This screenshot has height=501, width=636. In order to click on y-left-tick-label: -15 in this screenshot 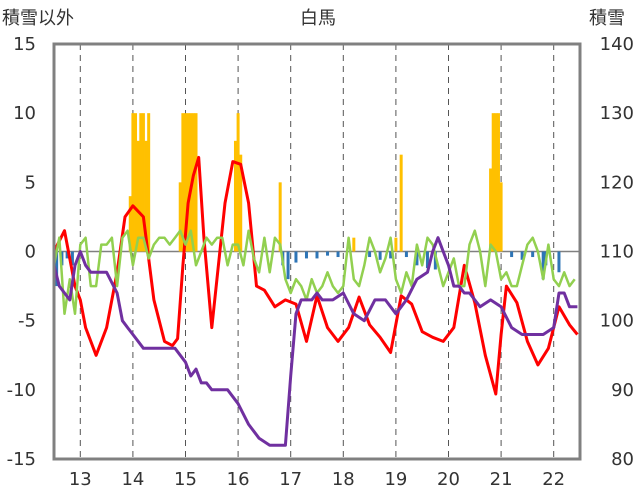, I will do `click(21, 459)`.